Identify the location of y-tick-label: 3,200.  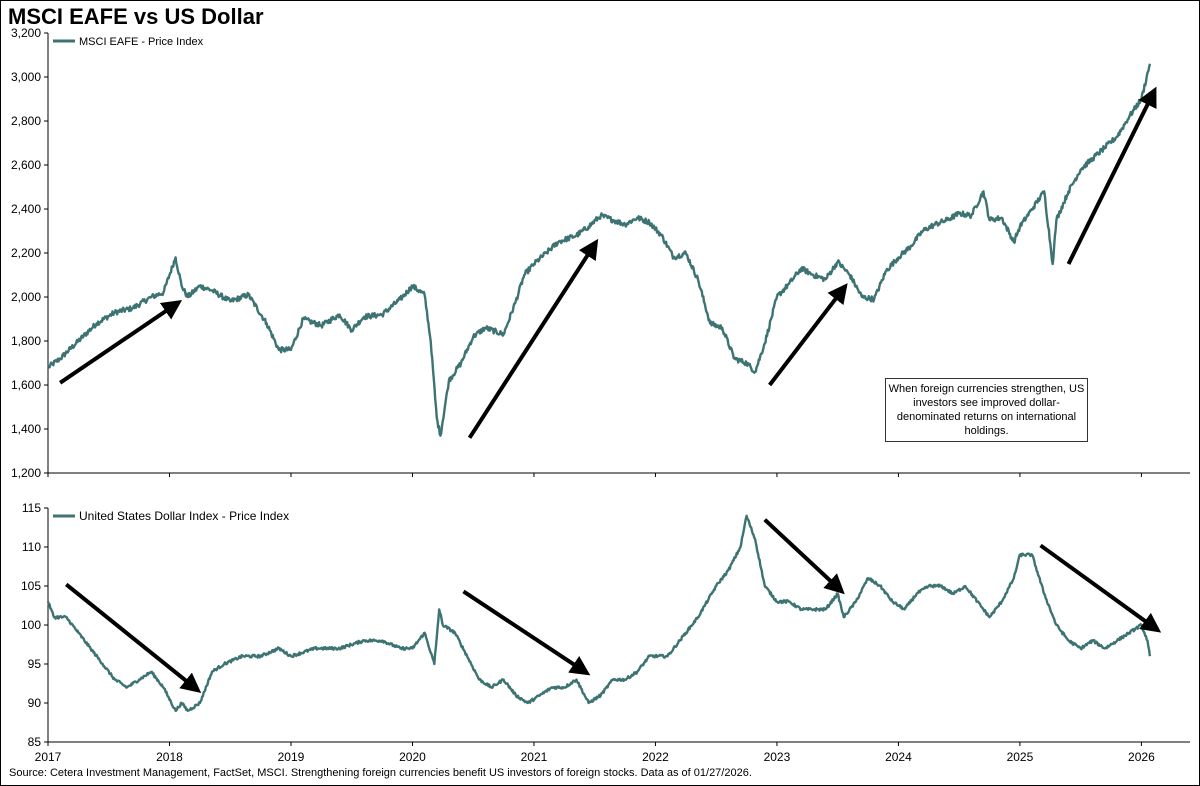
(26, 33).